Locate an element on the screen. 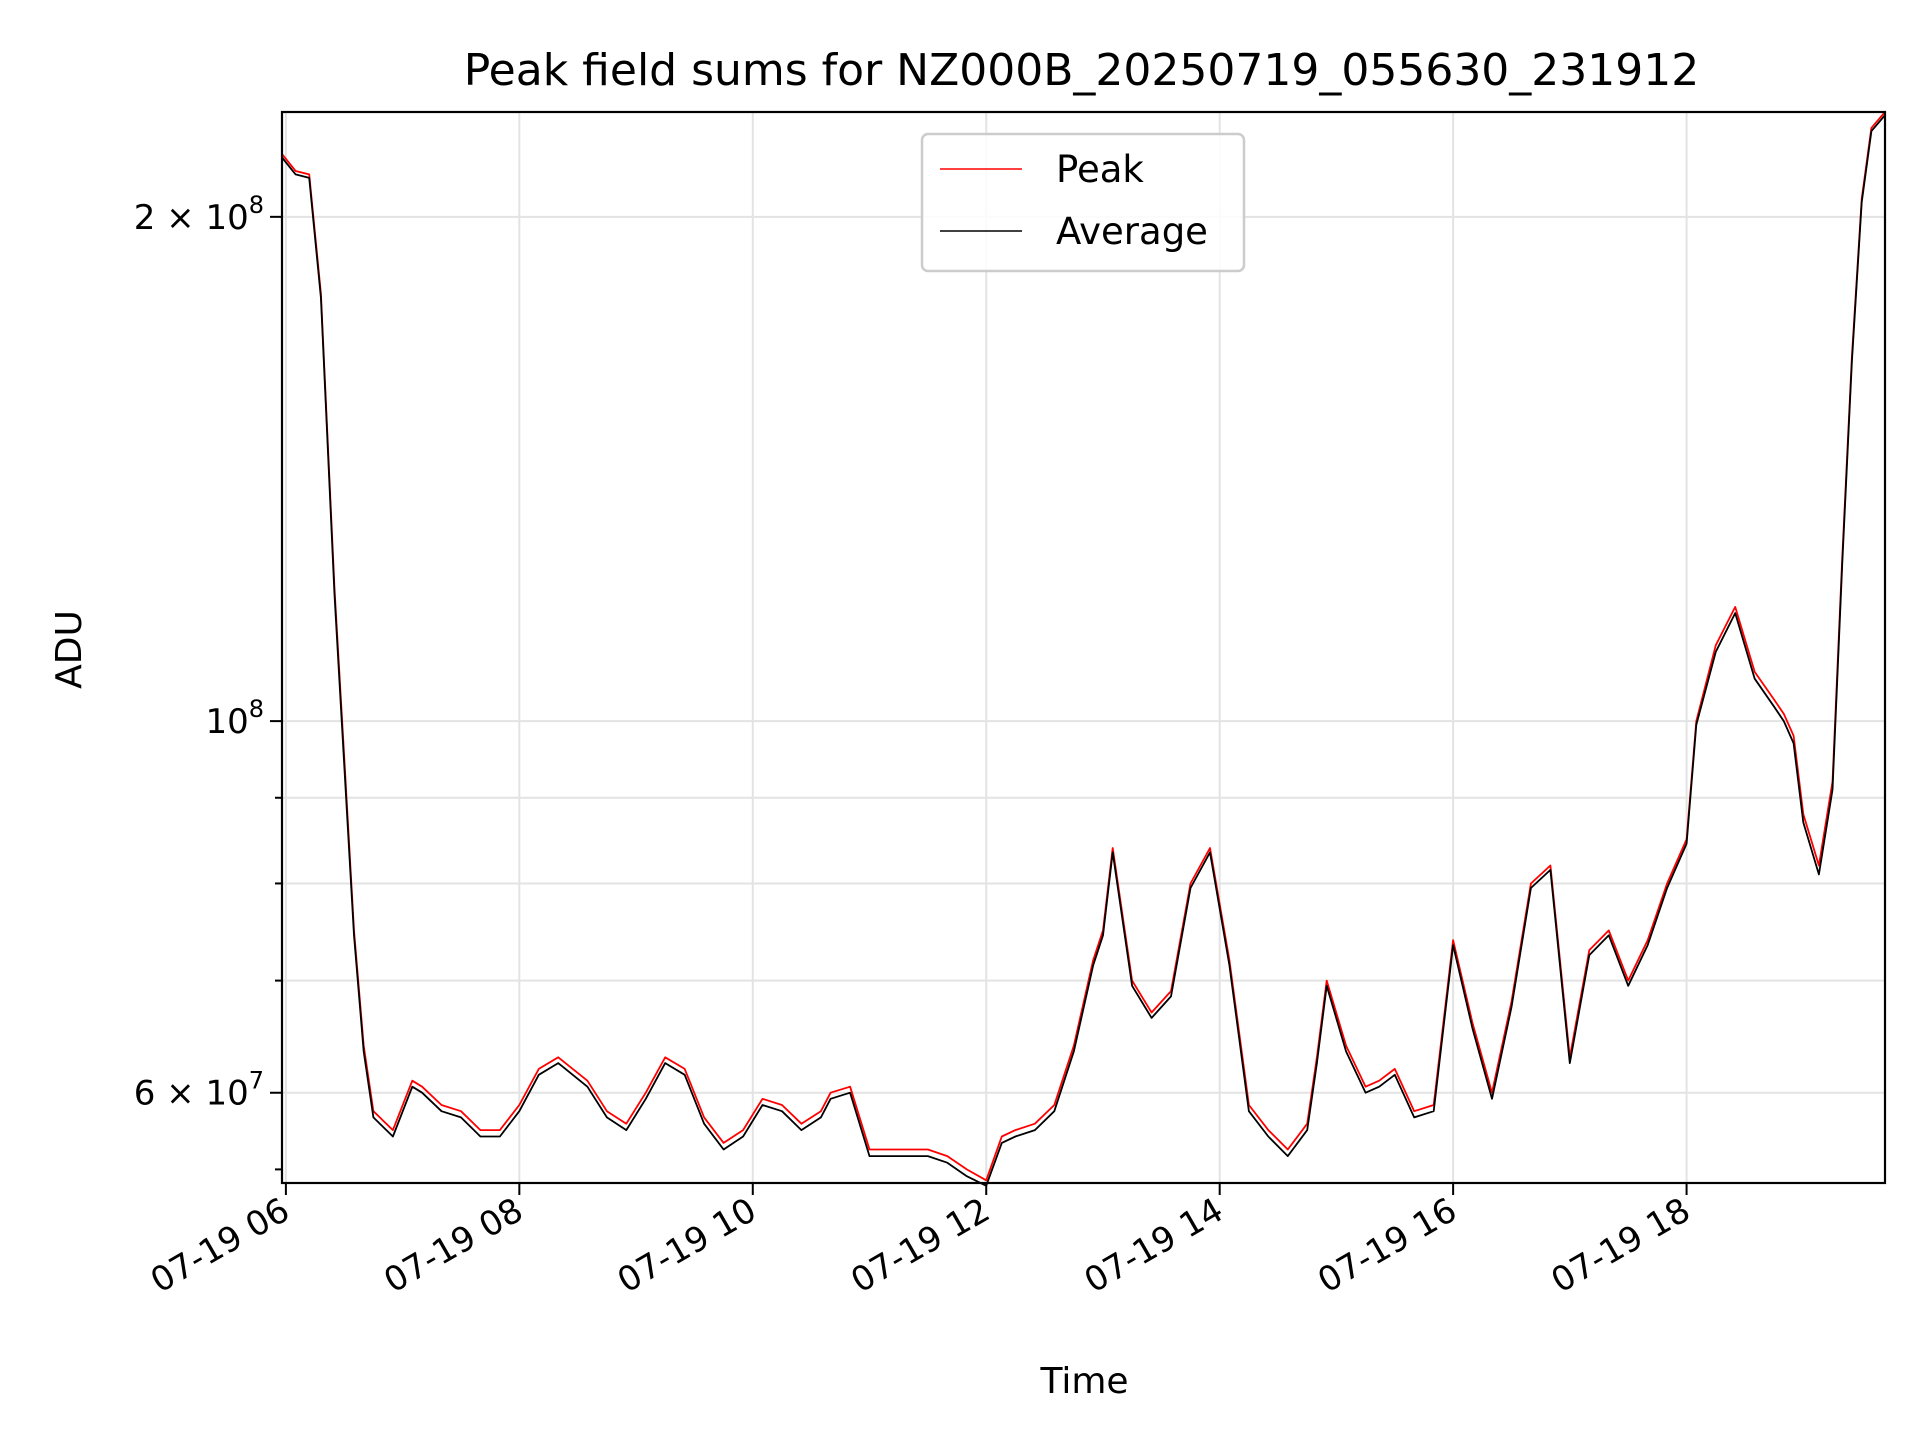 The image size is (1920, 1440). y-tick-label: 108 is located at coordinates (234, 718).